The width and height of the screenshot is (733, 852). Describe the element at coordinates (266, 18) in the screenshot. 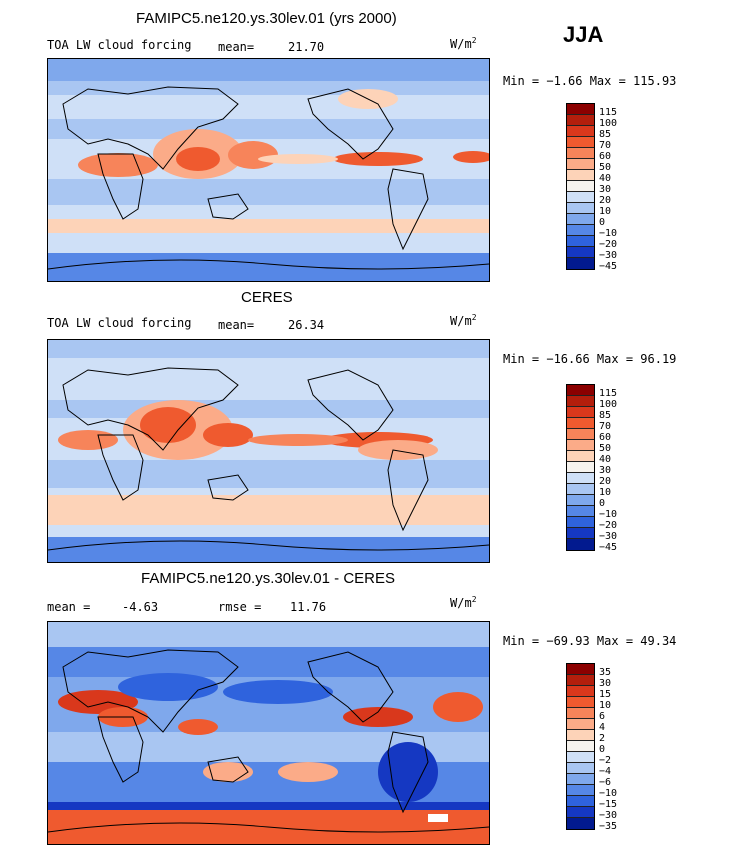

I see `panel1-title: FAMIPC5.ne120.ys.30lev.01 (yrs 2000)` at that location.